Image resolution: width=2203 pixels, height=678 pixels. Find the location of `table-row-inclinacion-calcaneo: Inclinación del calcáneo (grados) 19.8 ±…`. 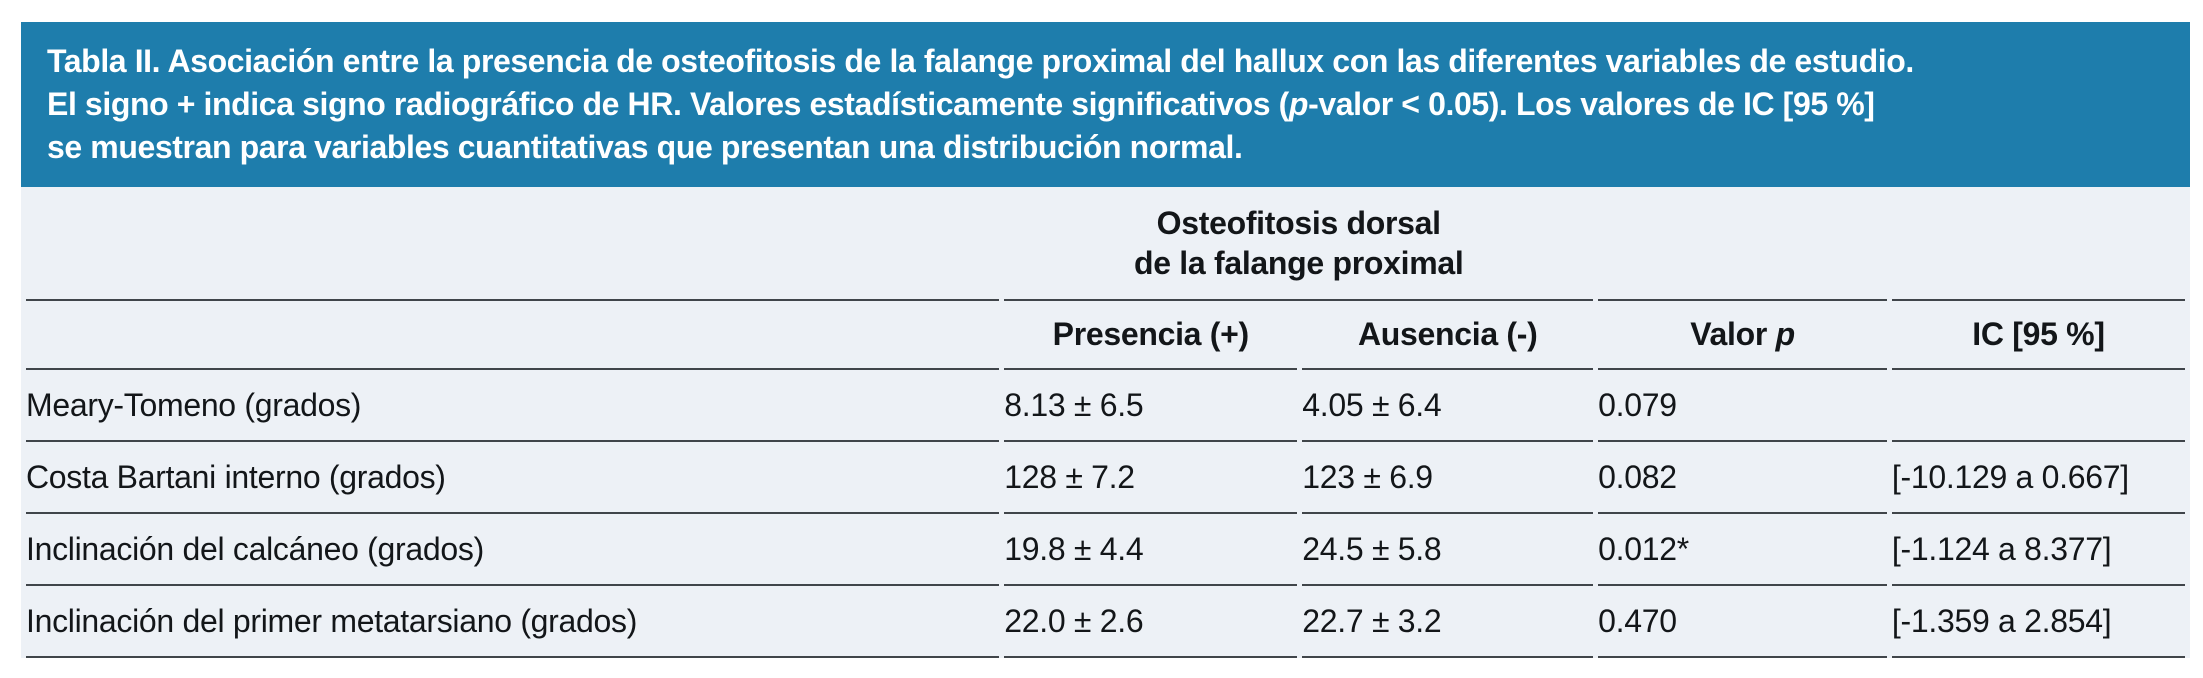

table-row-inclinacion-calcaneo: Inclinación del calcáneo (grados) 19.8 ±… is located at coordinates (1105, 550).